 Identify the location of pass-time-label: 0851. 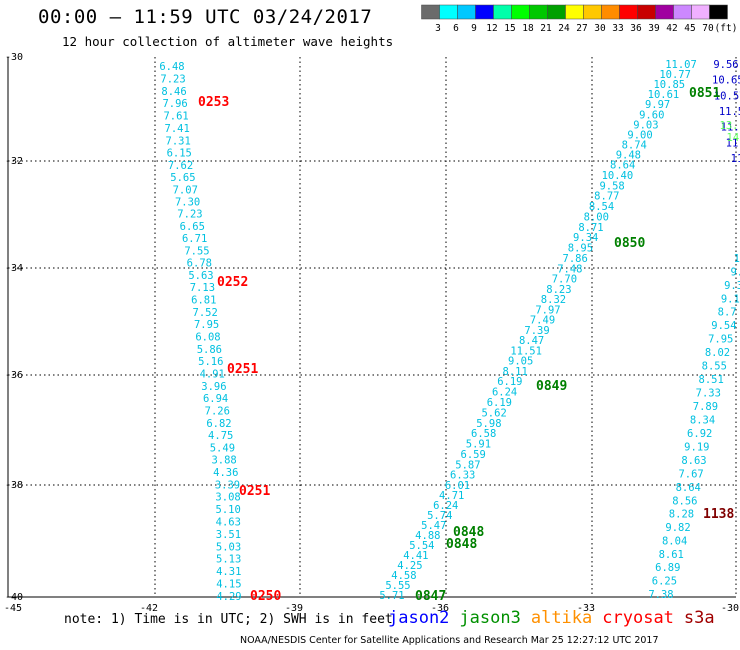
(704, 93).